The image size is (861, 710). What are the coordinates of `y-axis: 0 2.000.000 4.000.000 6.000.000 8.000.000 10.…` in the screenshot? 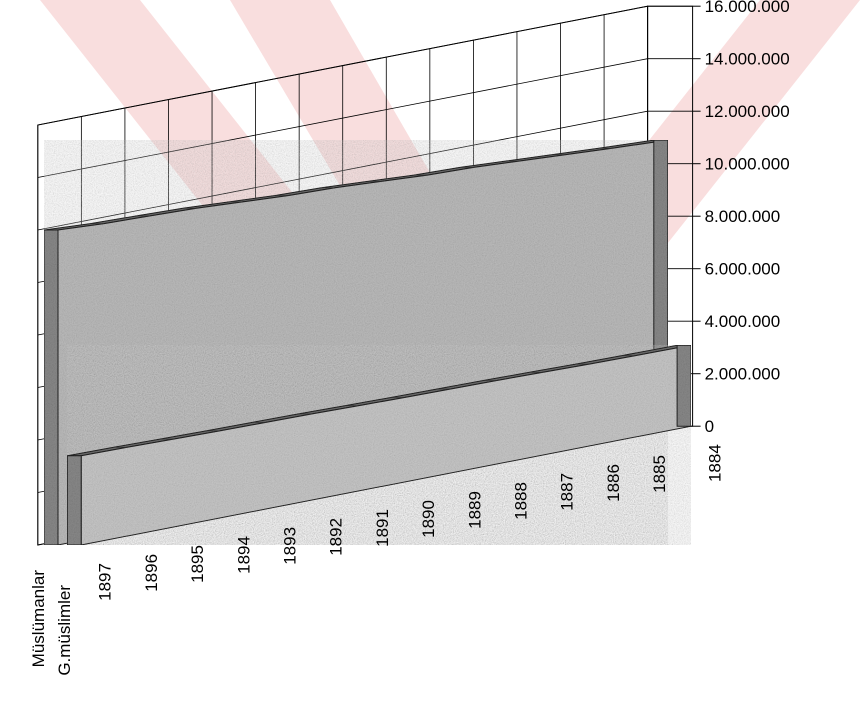 It's located at (741, 218).